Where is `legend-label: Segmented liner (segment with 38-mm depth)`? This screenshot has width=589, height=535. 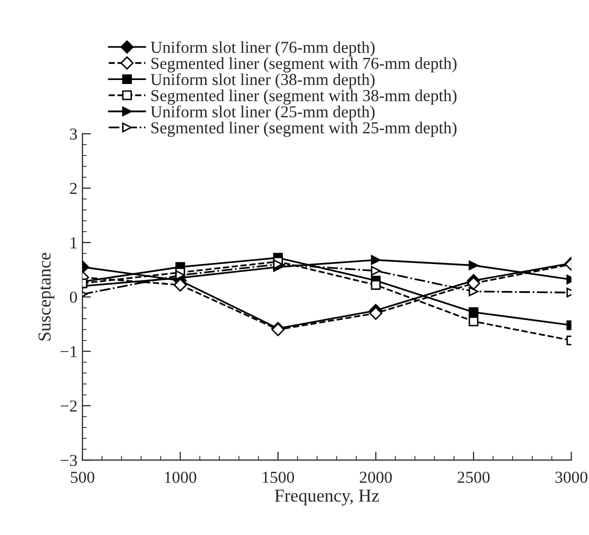 legend-label: Segmented liner (segment with 38-mm depth) is located at coordinates (303, 97).